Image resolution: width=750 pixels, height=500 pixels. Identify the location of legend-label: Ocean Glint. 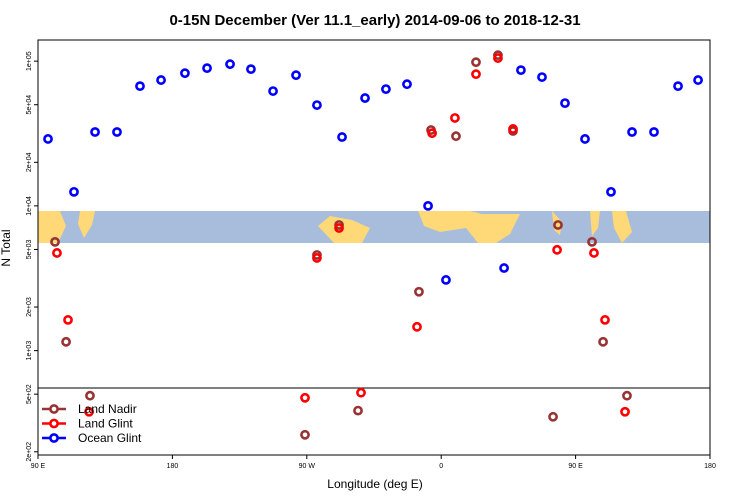
(110, 438).